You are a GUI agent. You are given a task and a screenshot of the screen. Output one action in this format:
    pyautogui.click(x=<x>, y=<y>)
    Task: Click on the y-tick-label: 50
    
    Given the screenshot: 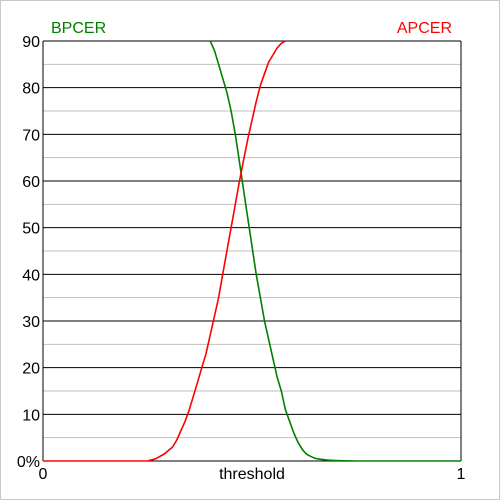 What is the action you would take?
    pyautogui.click(x=31, y=229)
    